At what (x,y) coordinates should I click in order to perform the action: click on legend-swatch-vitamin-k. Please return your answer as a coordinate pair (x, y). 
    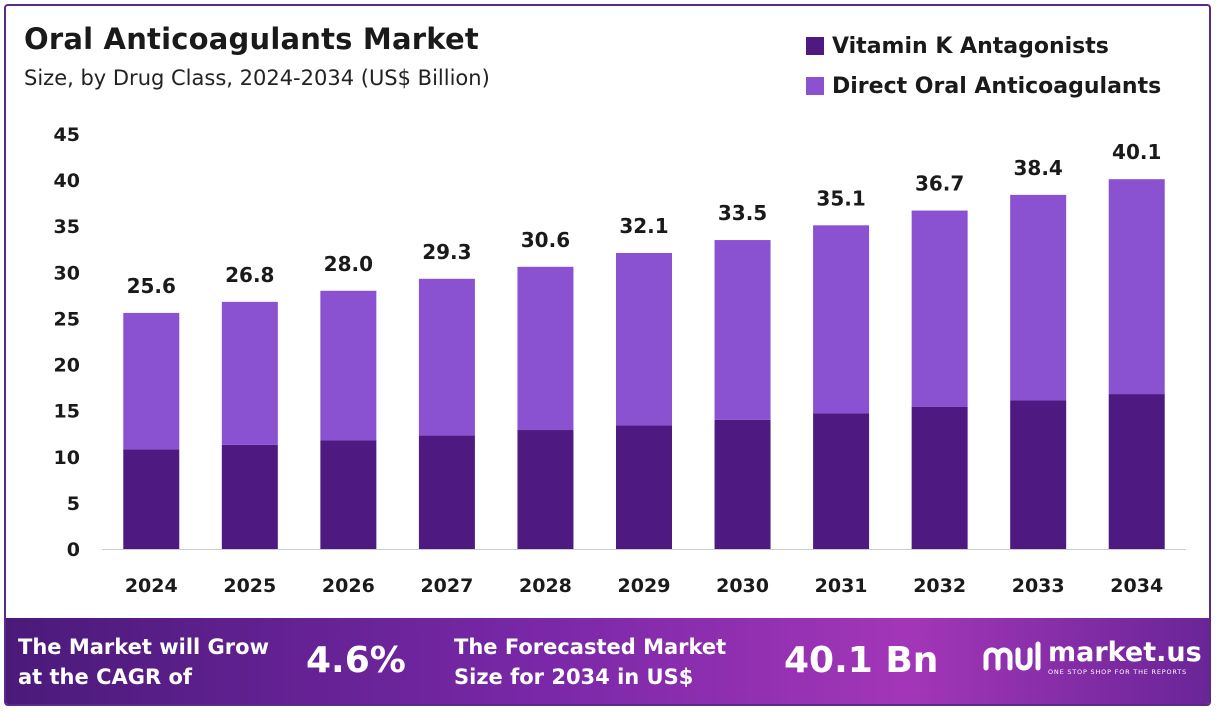
    Looking at the image, I should click on (815, 46).